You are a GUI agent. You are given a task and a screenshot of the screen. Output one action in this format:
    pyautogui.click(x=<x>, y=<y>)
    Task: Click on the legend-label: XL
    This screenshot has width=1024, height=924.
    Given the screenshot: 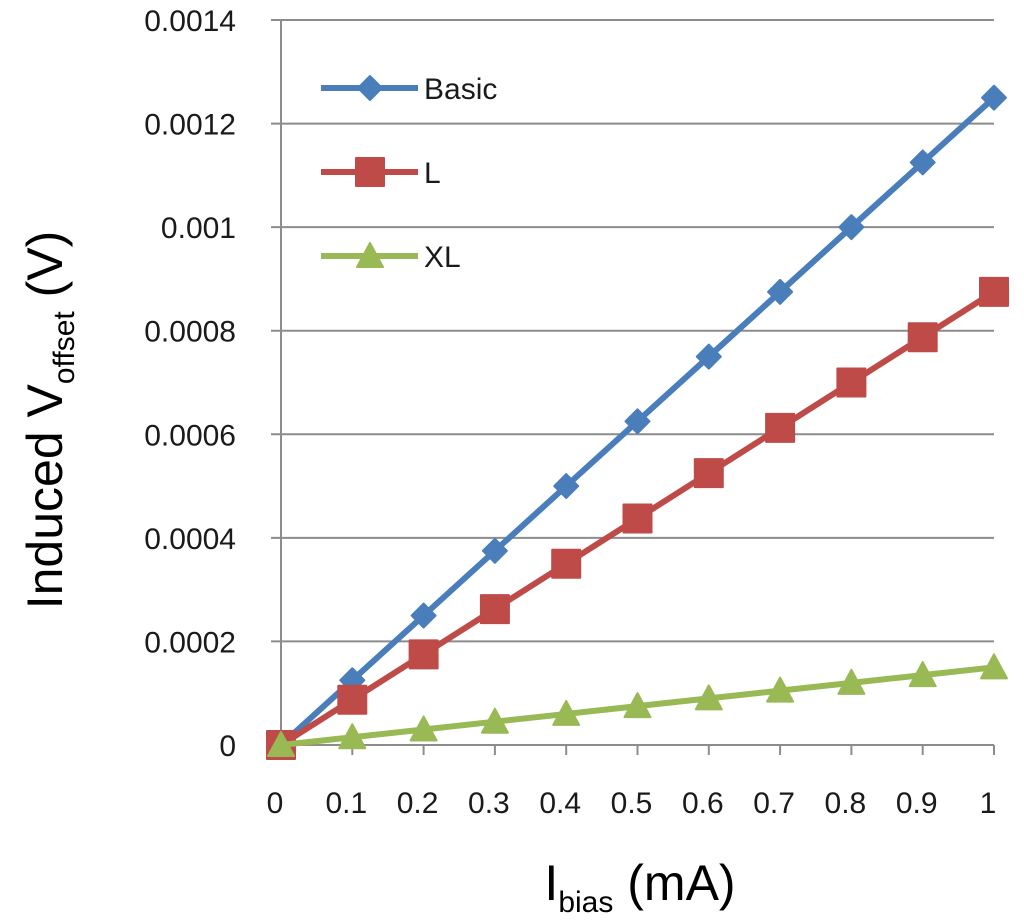 What is the action you would take?
    pyautogui.click(x=442, y=257)
    